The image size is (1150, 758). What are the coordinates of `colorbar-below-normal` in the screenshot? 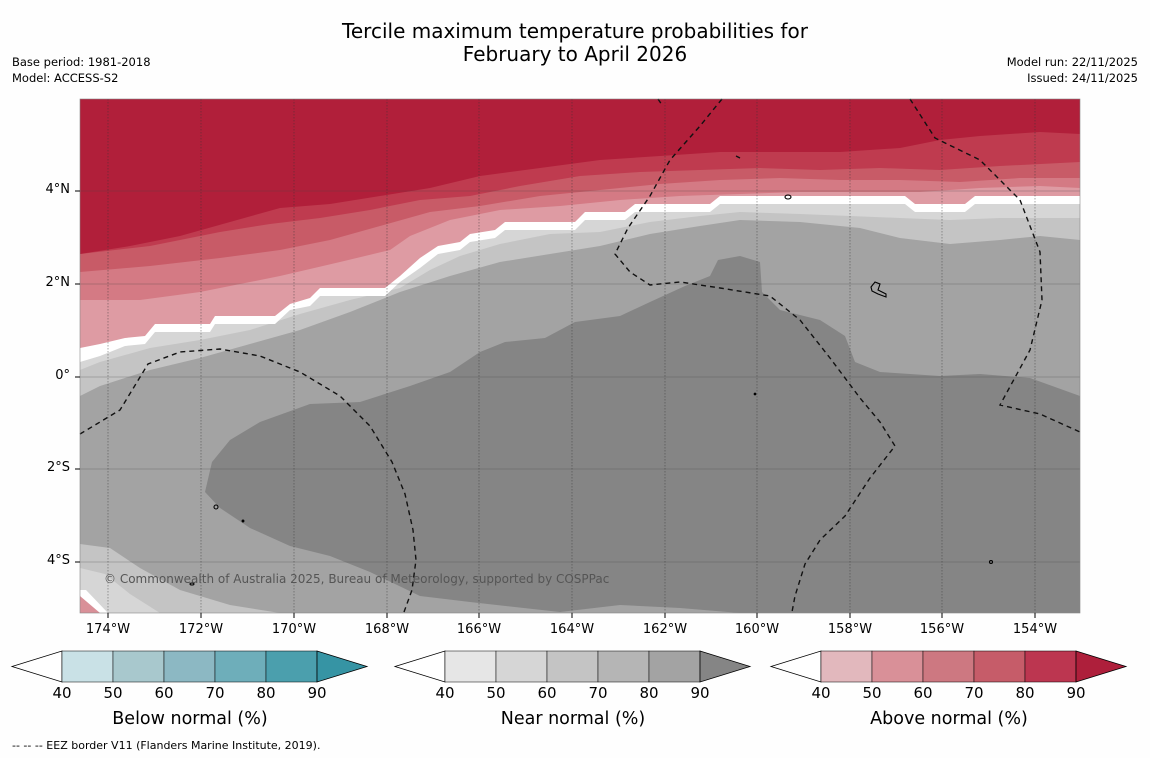 It's located at (189, 666).